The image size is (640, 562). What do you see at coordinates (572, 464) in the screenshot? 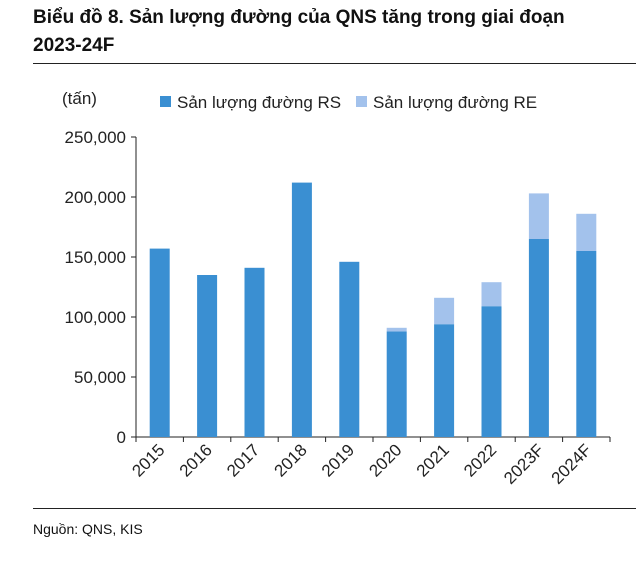
I see `x-tick-label: 2024F` at bounding box center [572, 464].